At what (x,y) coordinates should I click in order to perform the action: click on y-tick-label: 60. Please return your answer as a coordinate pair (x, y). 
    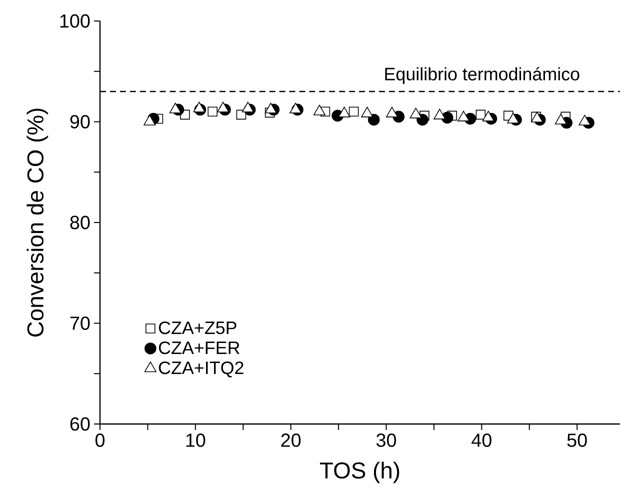
    Looking at the image, I should click on (80, 424).